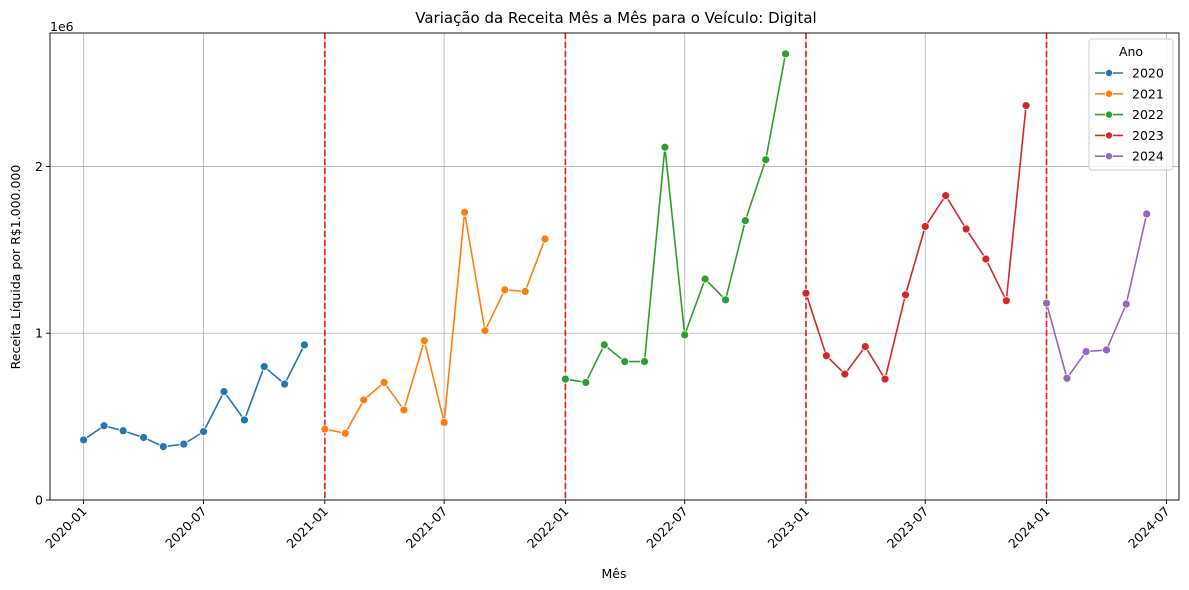  Describe the element at coordinates (916, 243) in the screenshot. I see `series-line-2023` at that location.